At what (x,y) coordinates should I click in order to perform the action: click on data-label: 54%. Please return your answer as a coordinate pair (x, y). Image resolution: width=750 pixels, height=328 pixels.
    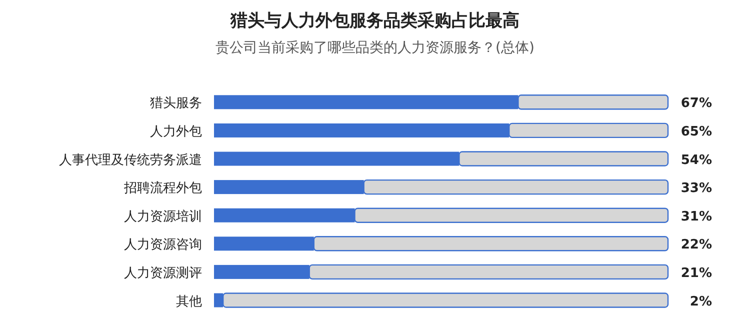
    Looking at the image, I should click on (696, 160).